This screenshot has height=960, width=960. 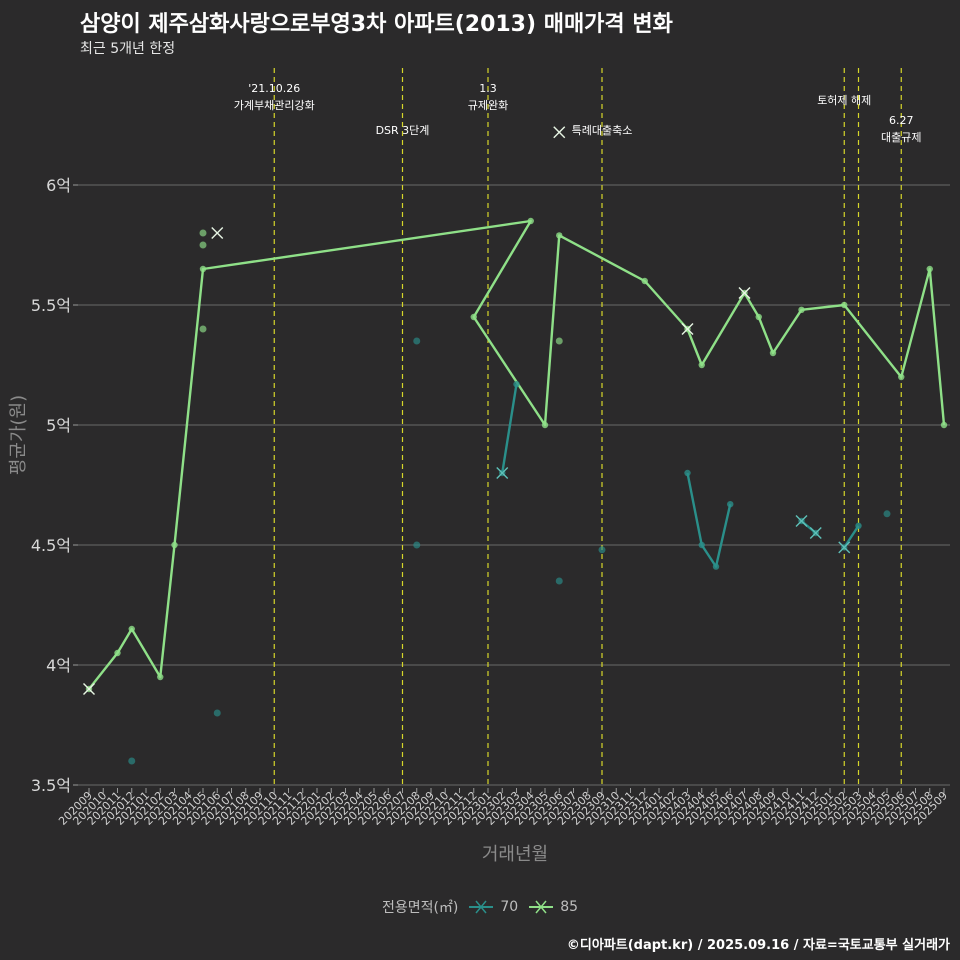 What do you see at coordinates (51, 545) in the screenshot?
I see `y-tick-label: 4.5억` at bounding box center [51, 545].